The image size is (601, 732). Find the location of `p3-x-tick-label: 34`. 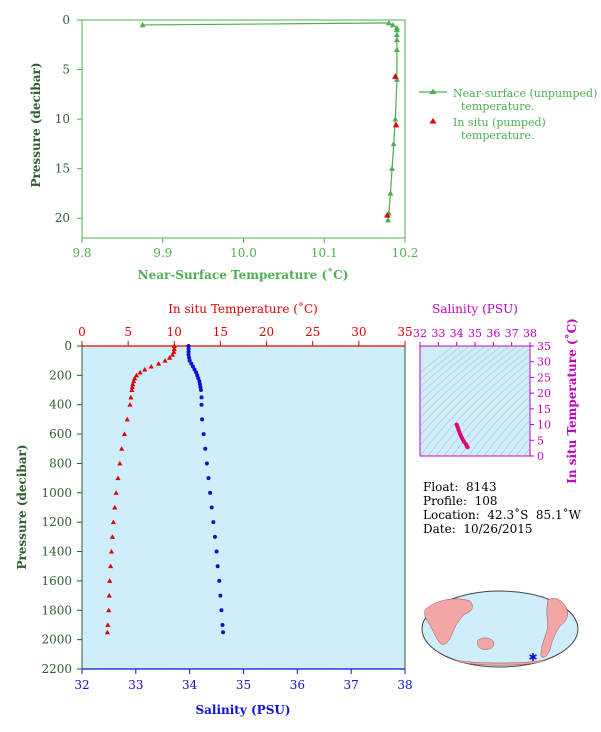

p3-x-tick-label: 34 is located at coordinates (457, 333).